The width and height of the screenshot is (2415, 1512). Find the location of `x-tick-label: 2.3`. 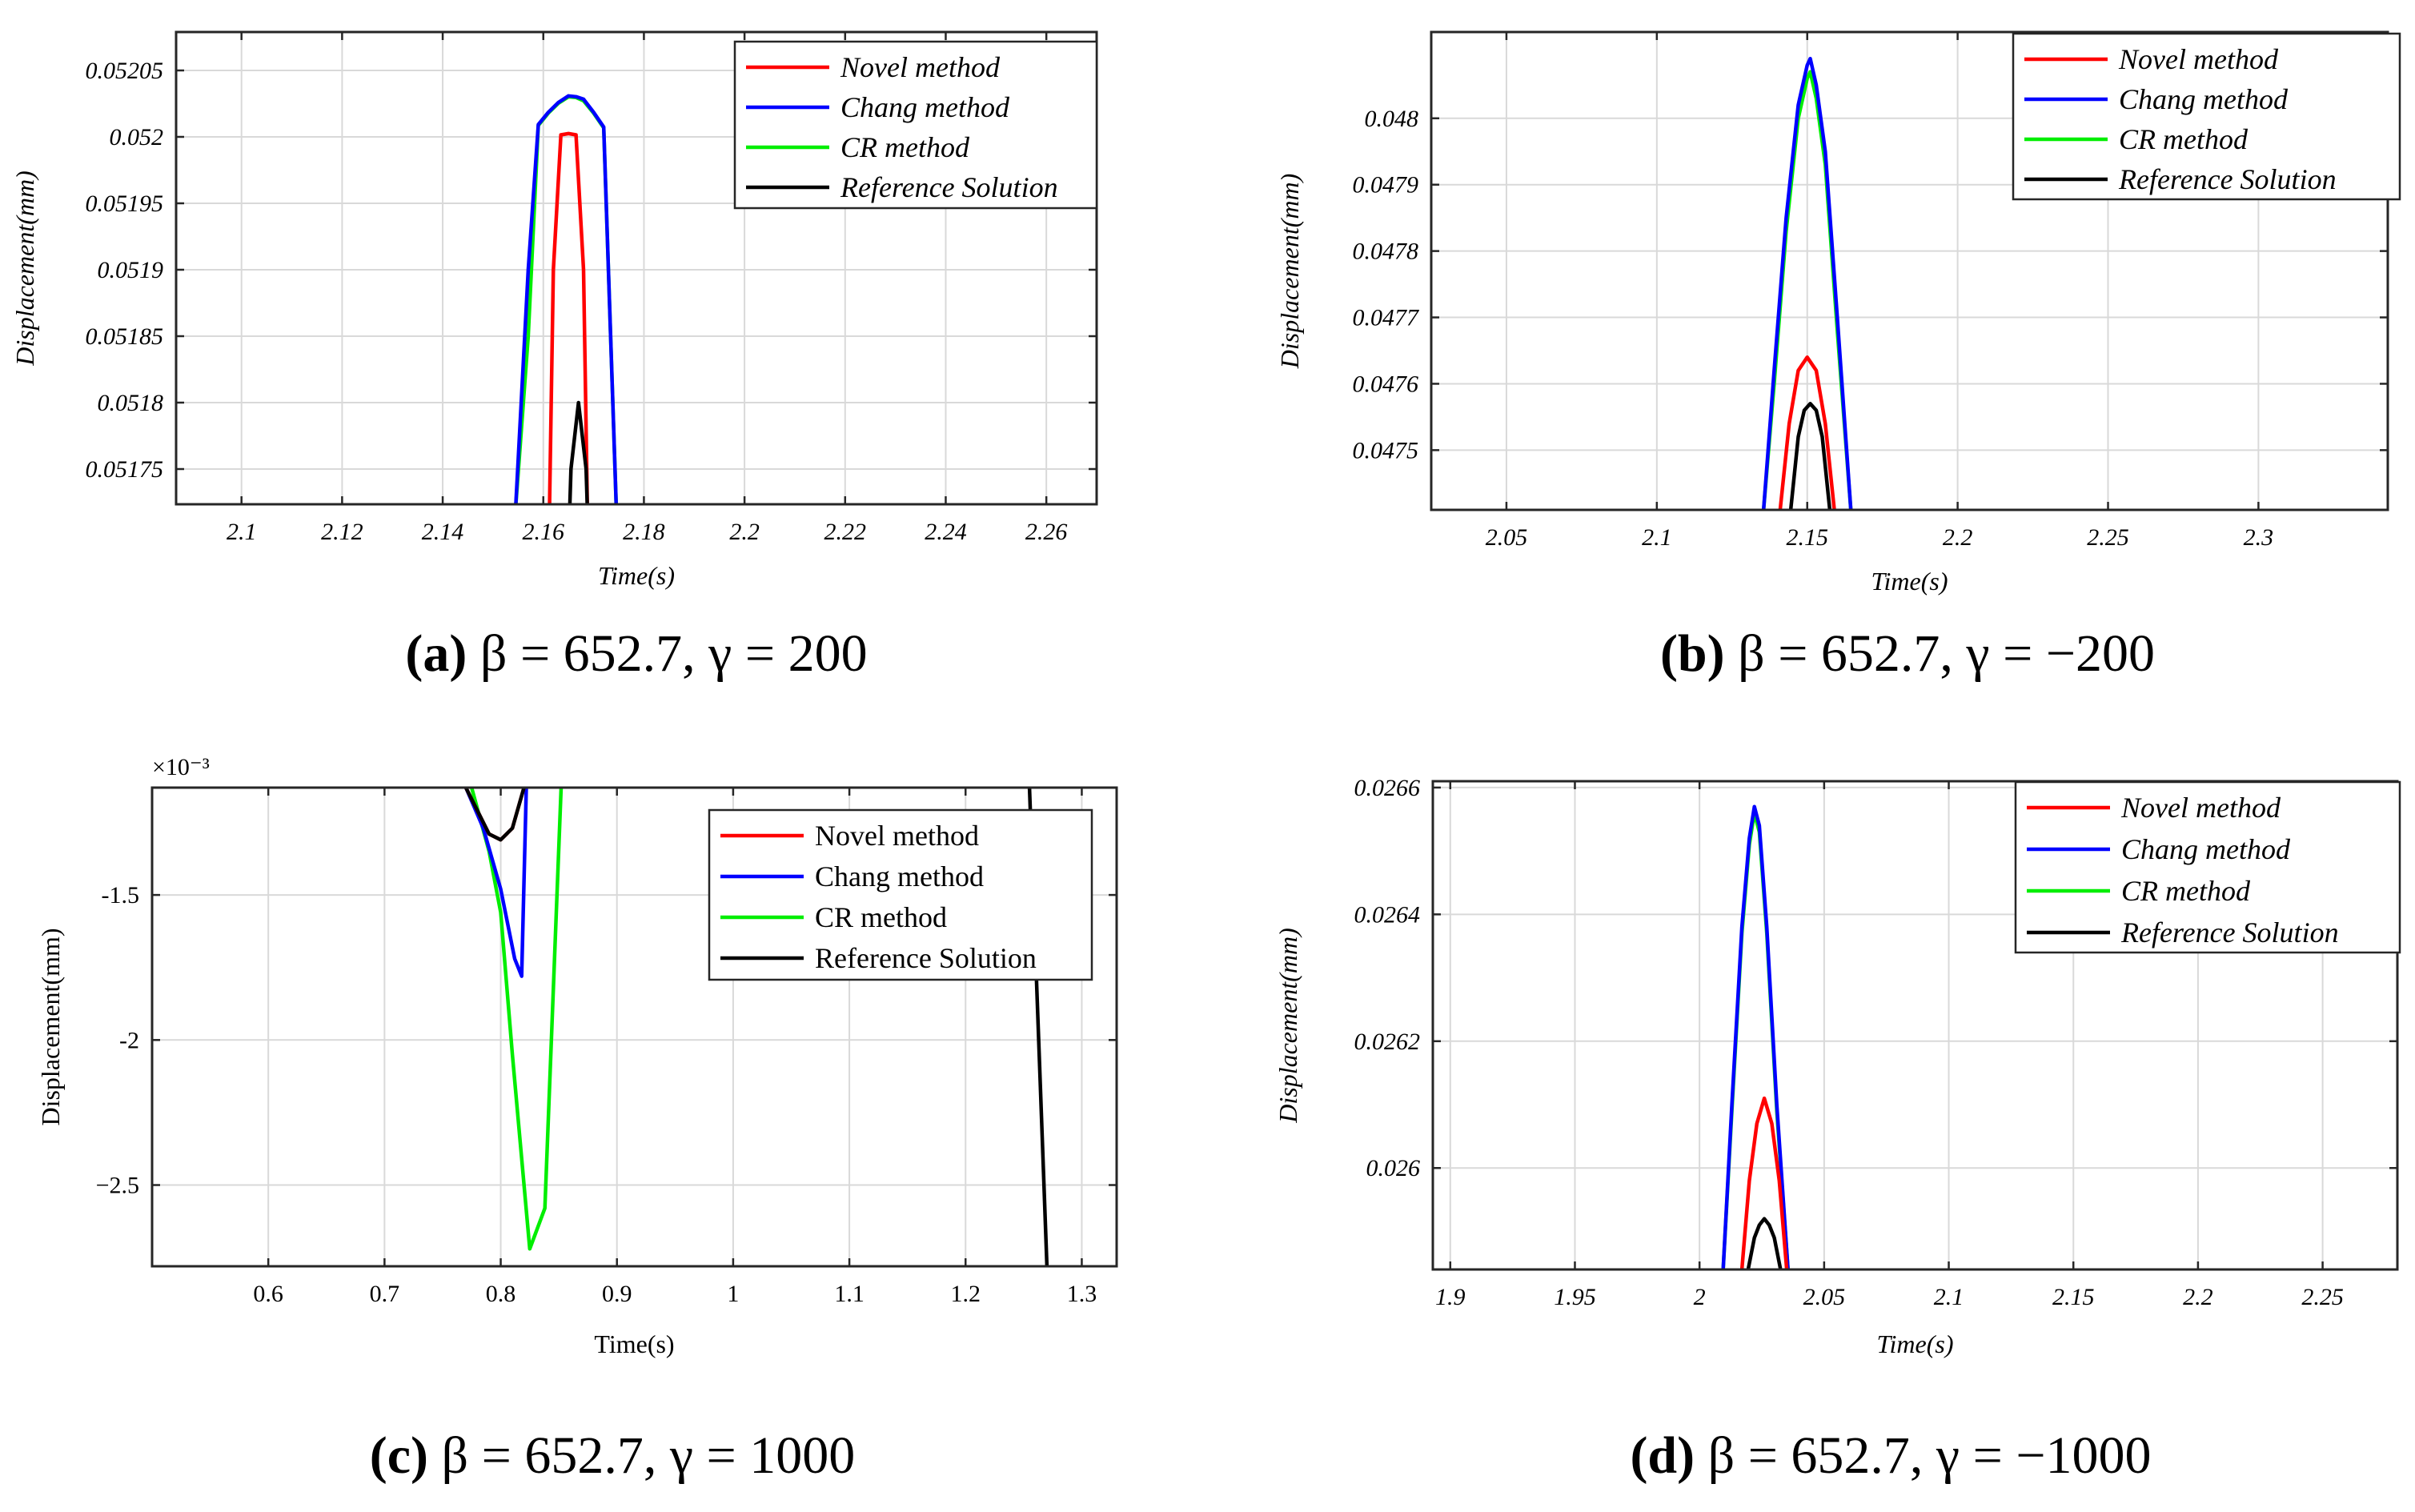

x-tick-label: 2.3 is located at coordinates (2259, 537).